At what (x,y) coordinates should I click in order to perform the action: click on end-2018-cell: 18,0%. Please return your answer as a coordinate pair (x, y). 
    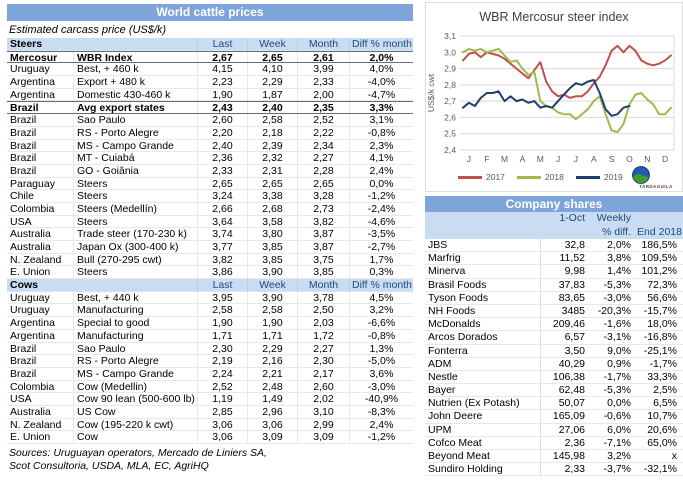
    Looking at the image, I should click on (662, 324).